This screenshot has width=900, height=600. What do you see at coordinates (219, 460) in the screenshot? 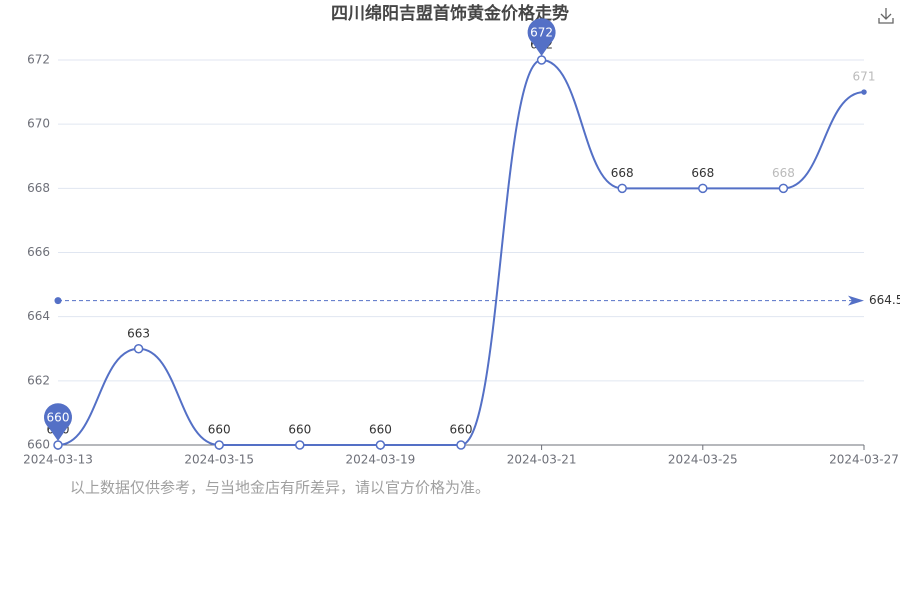
I see `x-tick-label: 2024-03-15` at bounding box center [219, 460].